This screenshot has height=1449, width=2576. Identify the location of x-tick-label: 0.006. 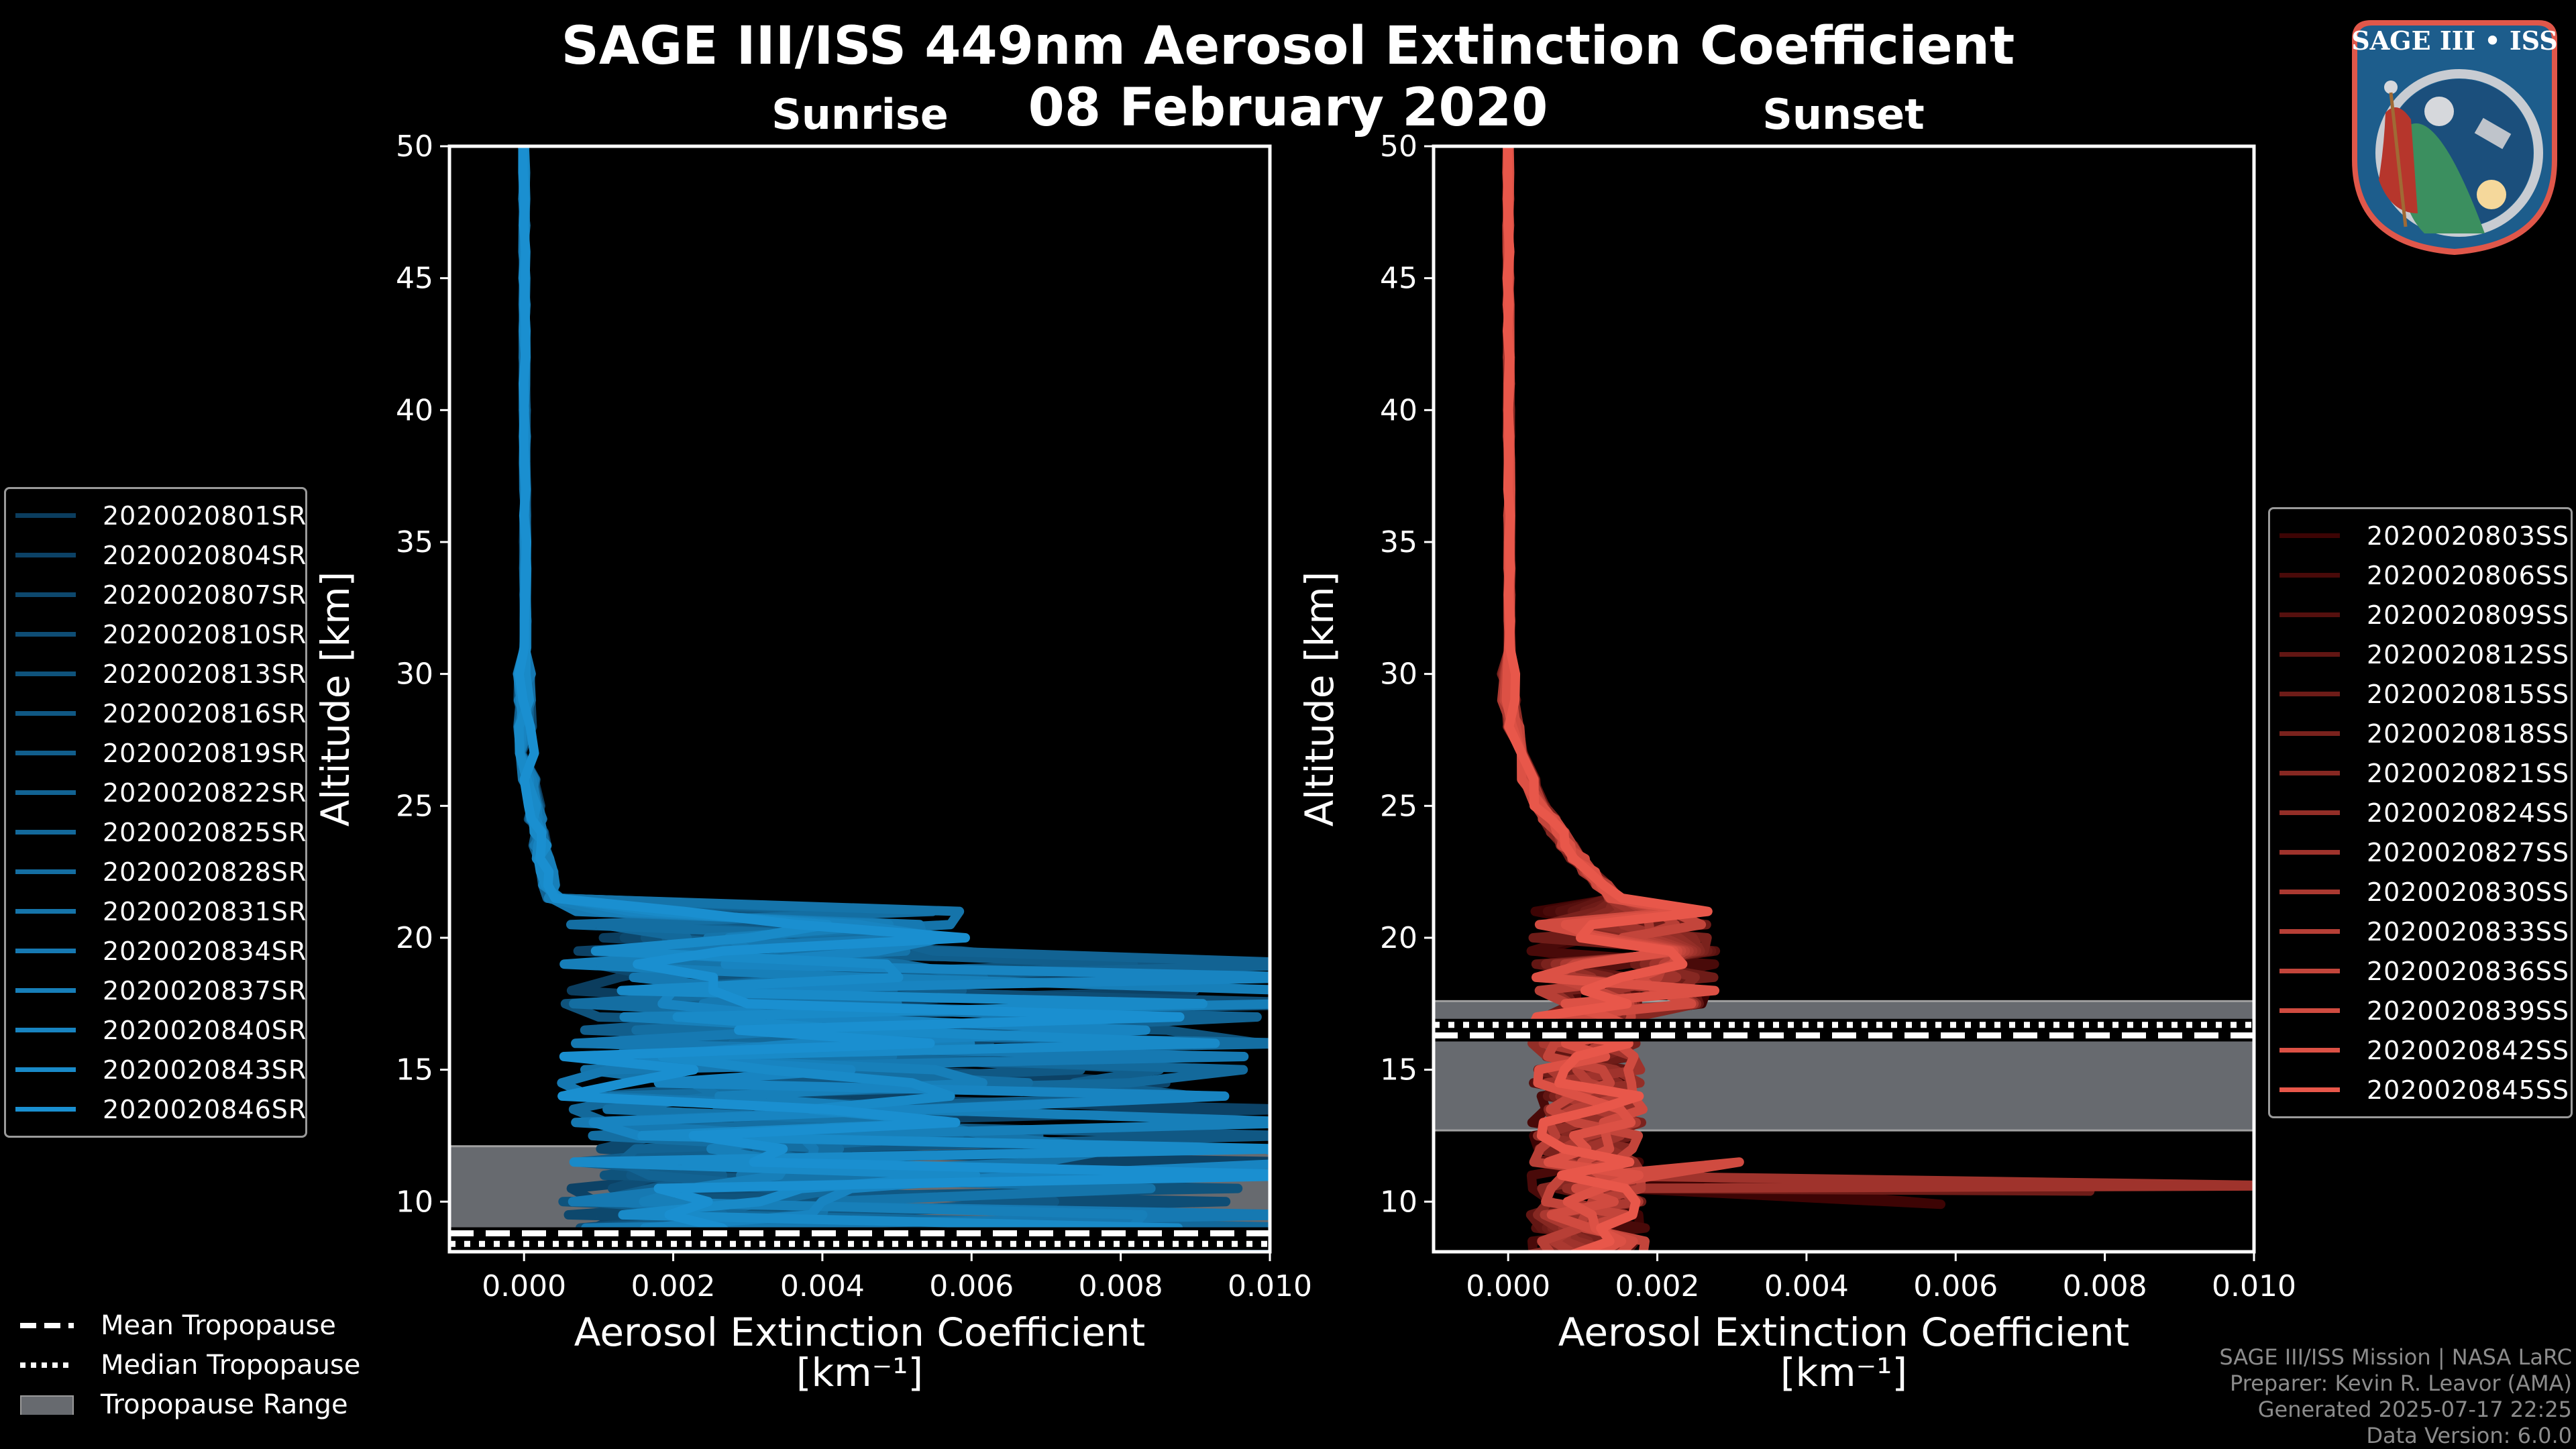
(1955, 1286).